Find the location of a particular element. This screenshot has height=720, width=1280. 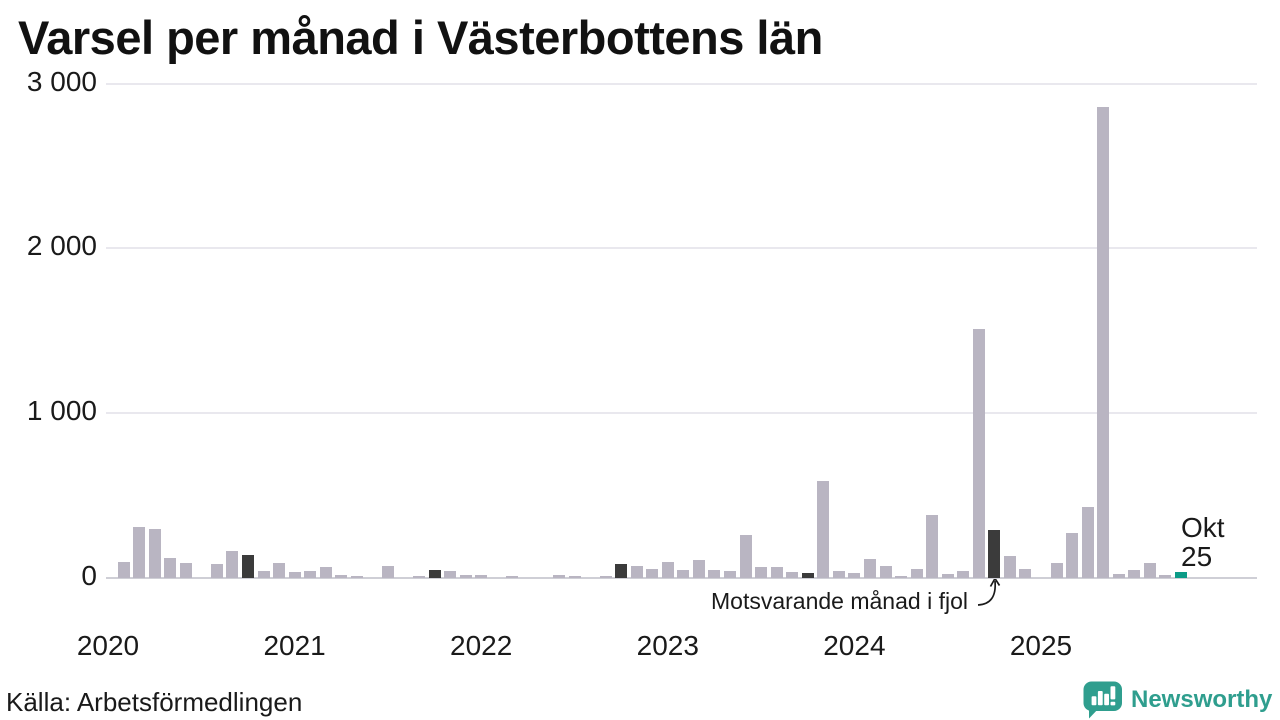

chart-title: Varsel per månad i Västerbottens län is located at coordinates (420, 37).